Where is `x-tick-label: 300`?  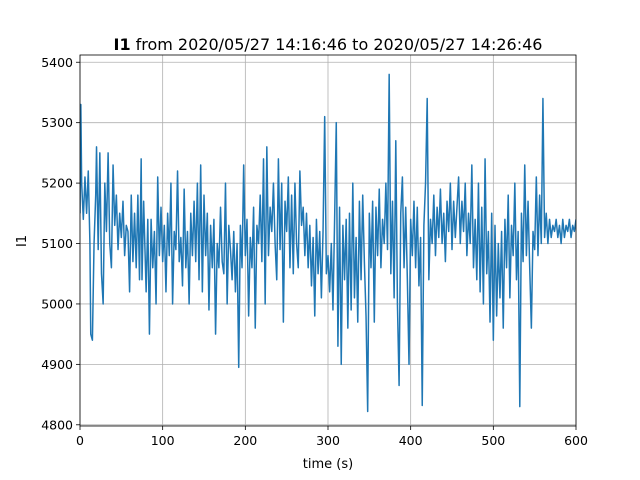 x-tick-label: 300 is located at coordinates (328, 440).